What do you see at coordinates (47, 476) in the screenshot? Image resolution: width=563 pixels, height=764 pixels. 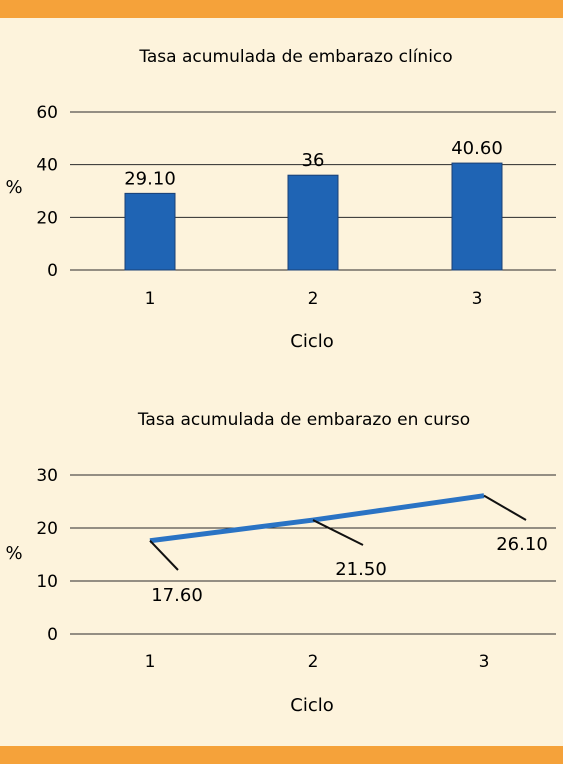 I see `y-tick-label: 30` at bounding box center [47, 476].